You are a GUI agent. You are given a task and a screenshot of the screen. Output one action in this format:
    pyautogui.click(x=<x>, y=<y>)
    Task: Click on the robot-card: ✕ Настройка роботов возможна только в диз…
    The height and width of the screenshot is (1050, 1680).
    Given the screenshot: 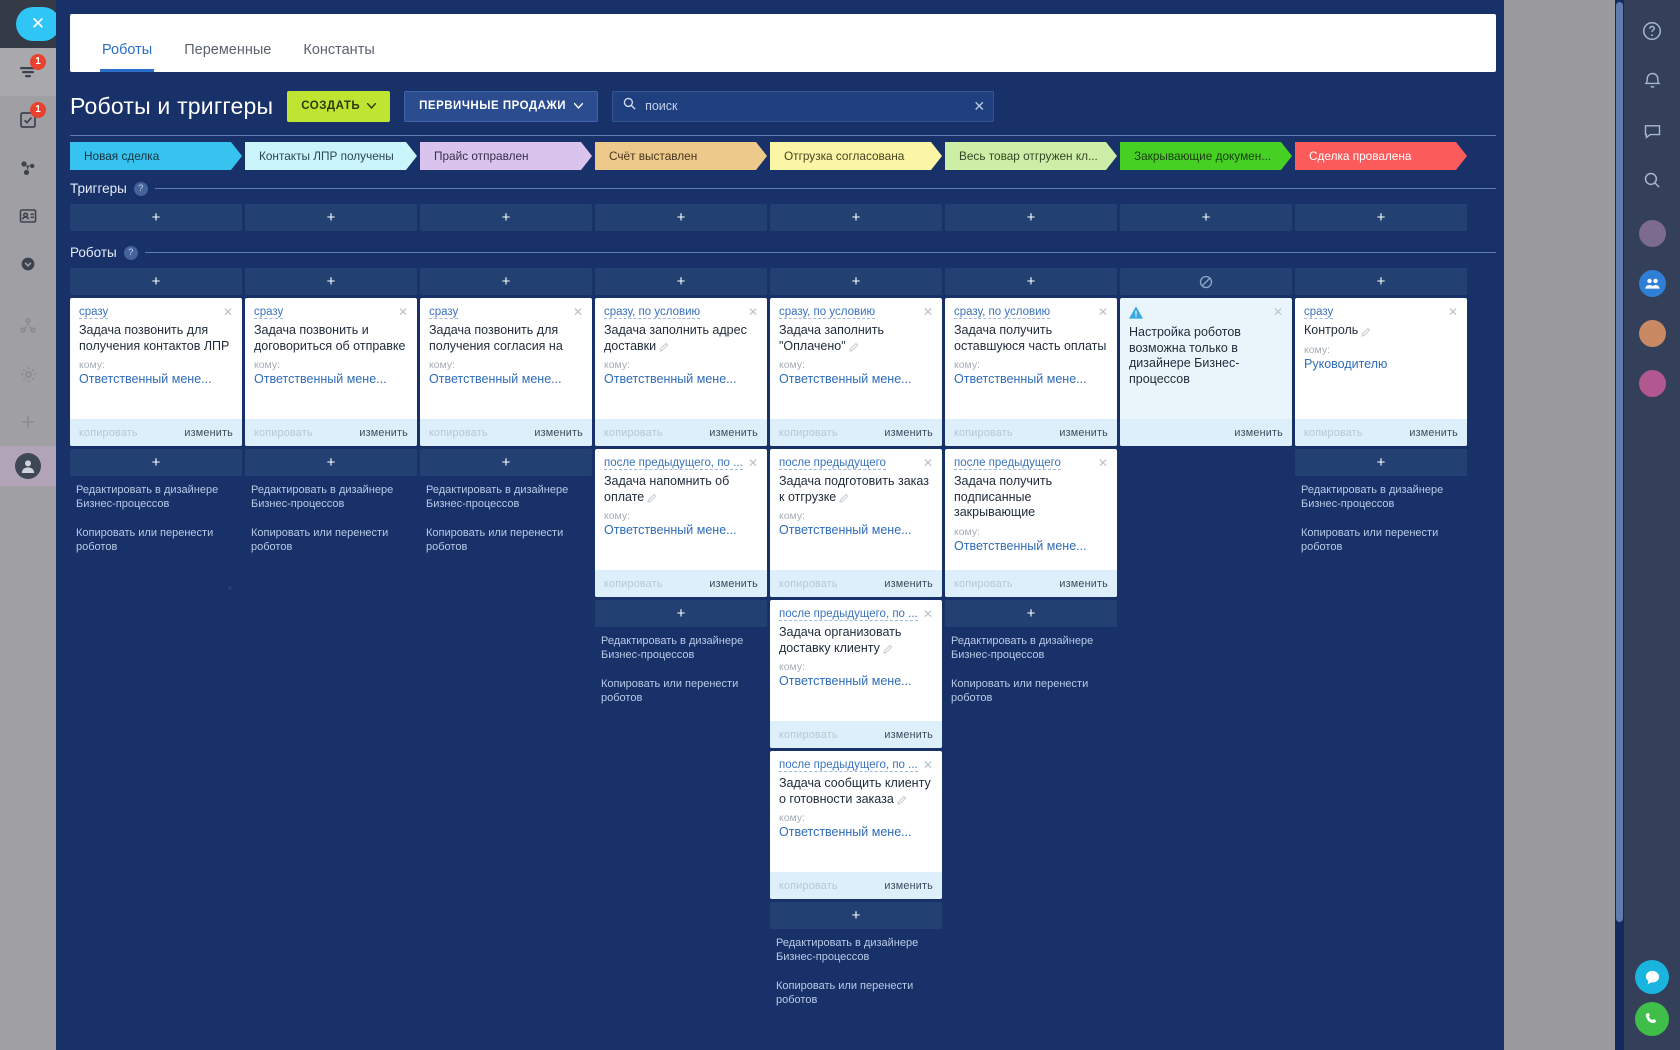 What is the action you would take?
    pyautogui.click(x=1206, y=372)
    